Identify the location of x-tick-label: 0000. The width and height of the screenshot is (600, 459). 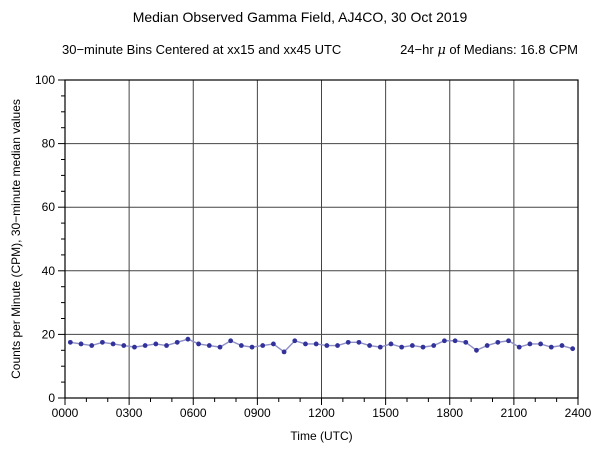
(65, 413).